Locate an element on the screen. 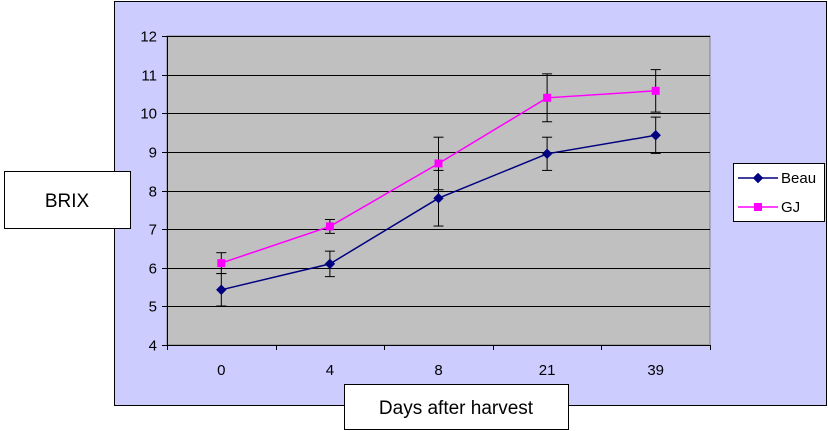 The width and height of the screenshot is (828, 431). y-tick-label: 7 is located at coordinates (153, 230).